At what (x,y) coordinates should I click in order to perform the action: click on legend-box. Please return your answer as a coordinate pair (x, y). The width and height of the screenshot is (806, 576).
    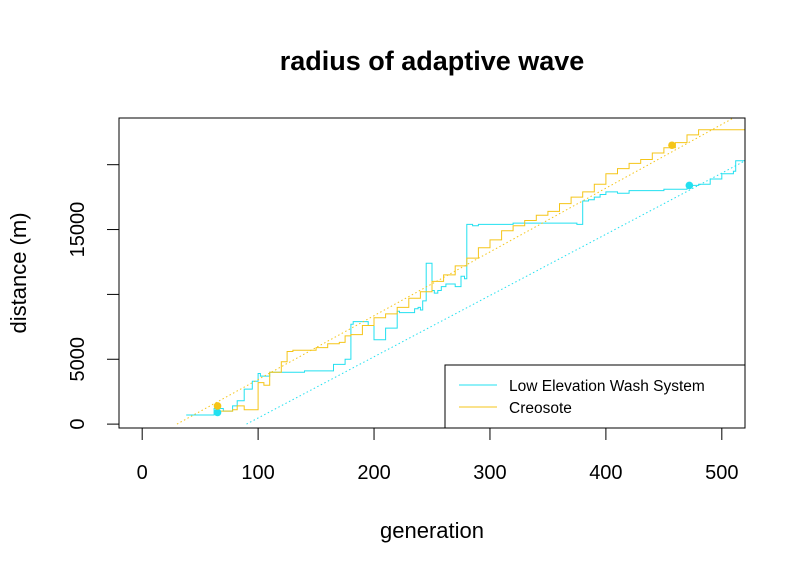
    Looking at the image, I should click on (595, 396).